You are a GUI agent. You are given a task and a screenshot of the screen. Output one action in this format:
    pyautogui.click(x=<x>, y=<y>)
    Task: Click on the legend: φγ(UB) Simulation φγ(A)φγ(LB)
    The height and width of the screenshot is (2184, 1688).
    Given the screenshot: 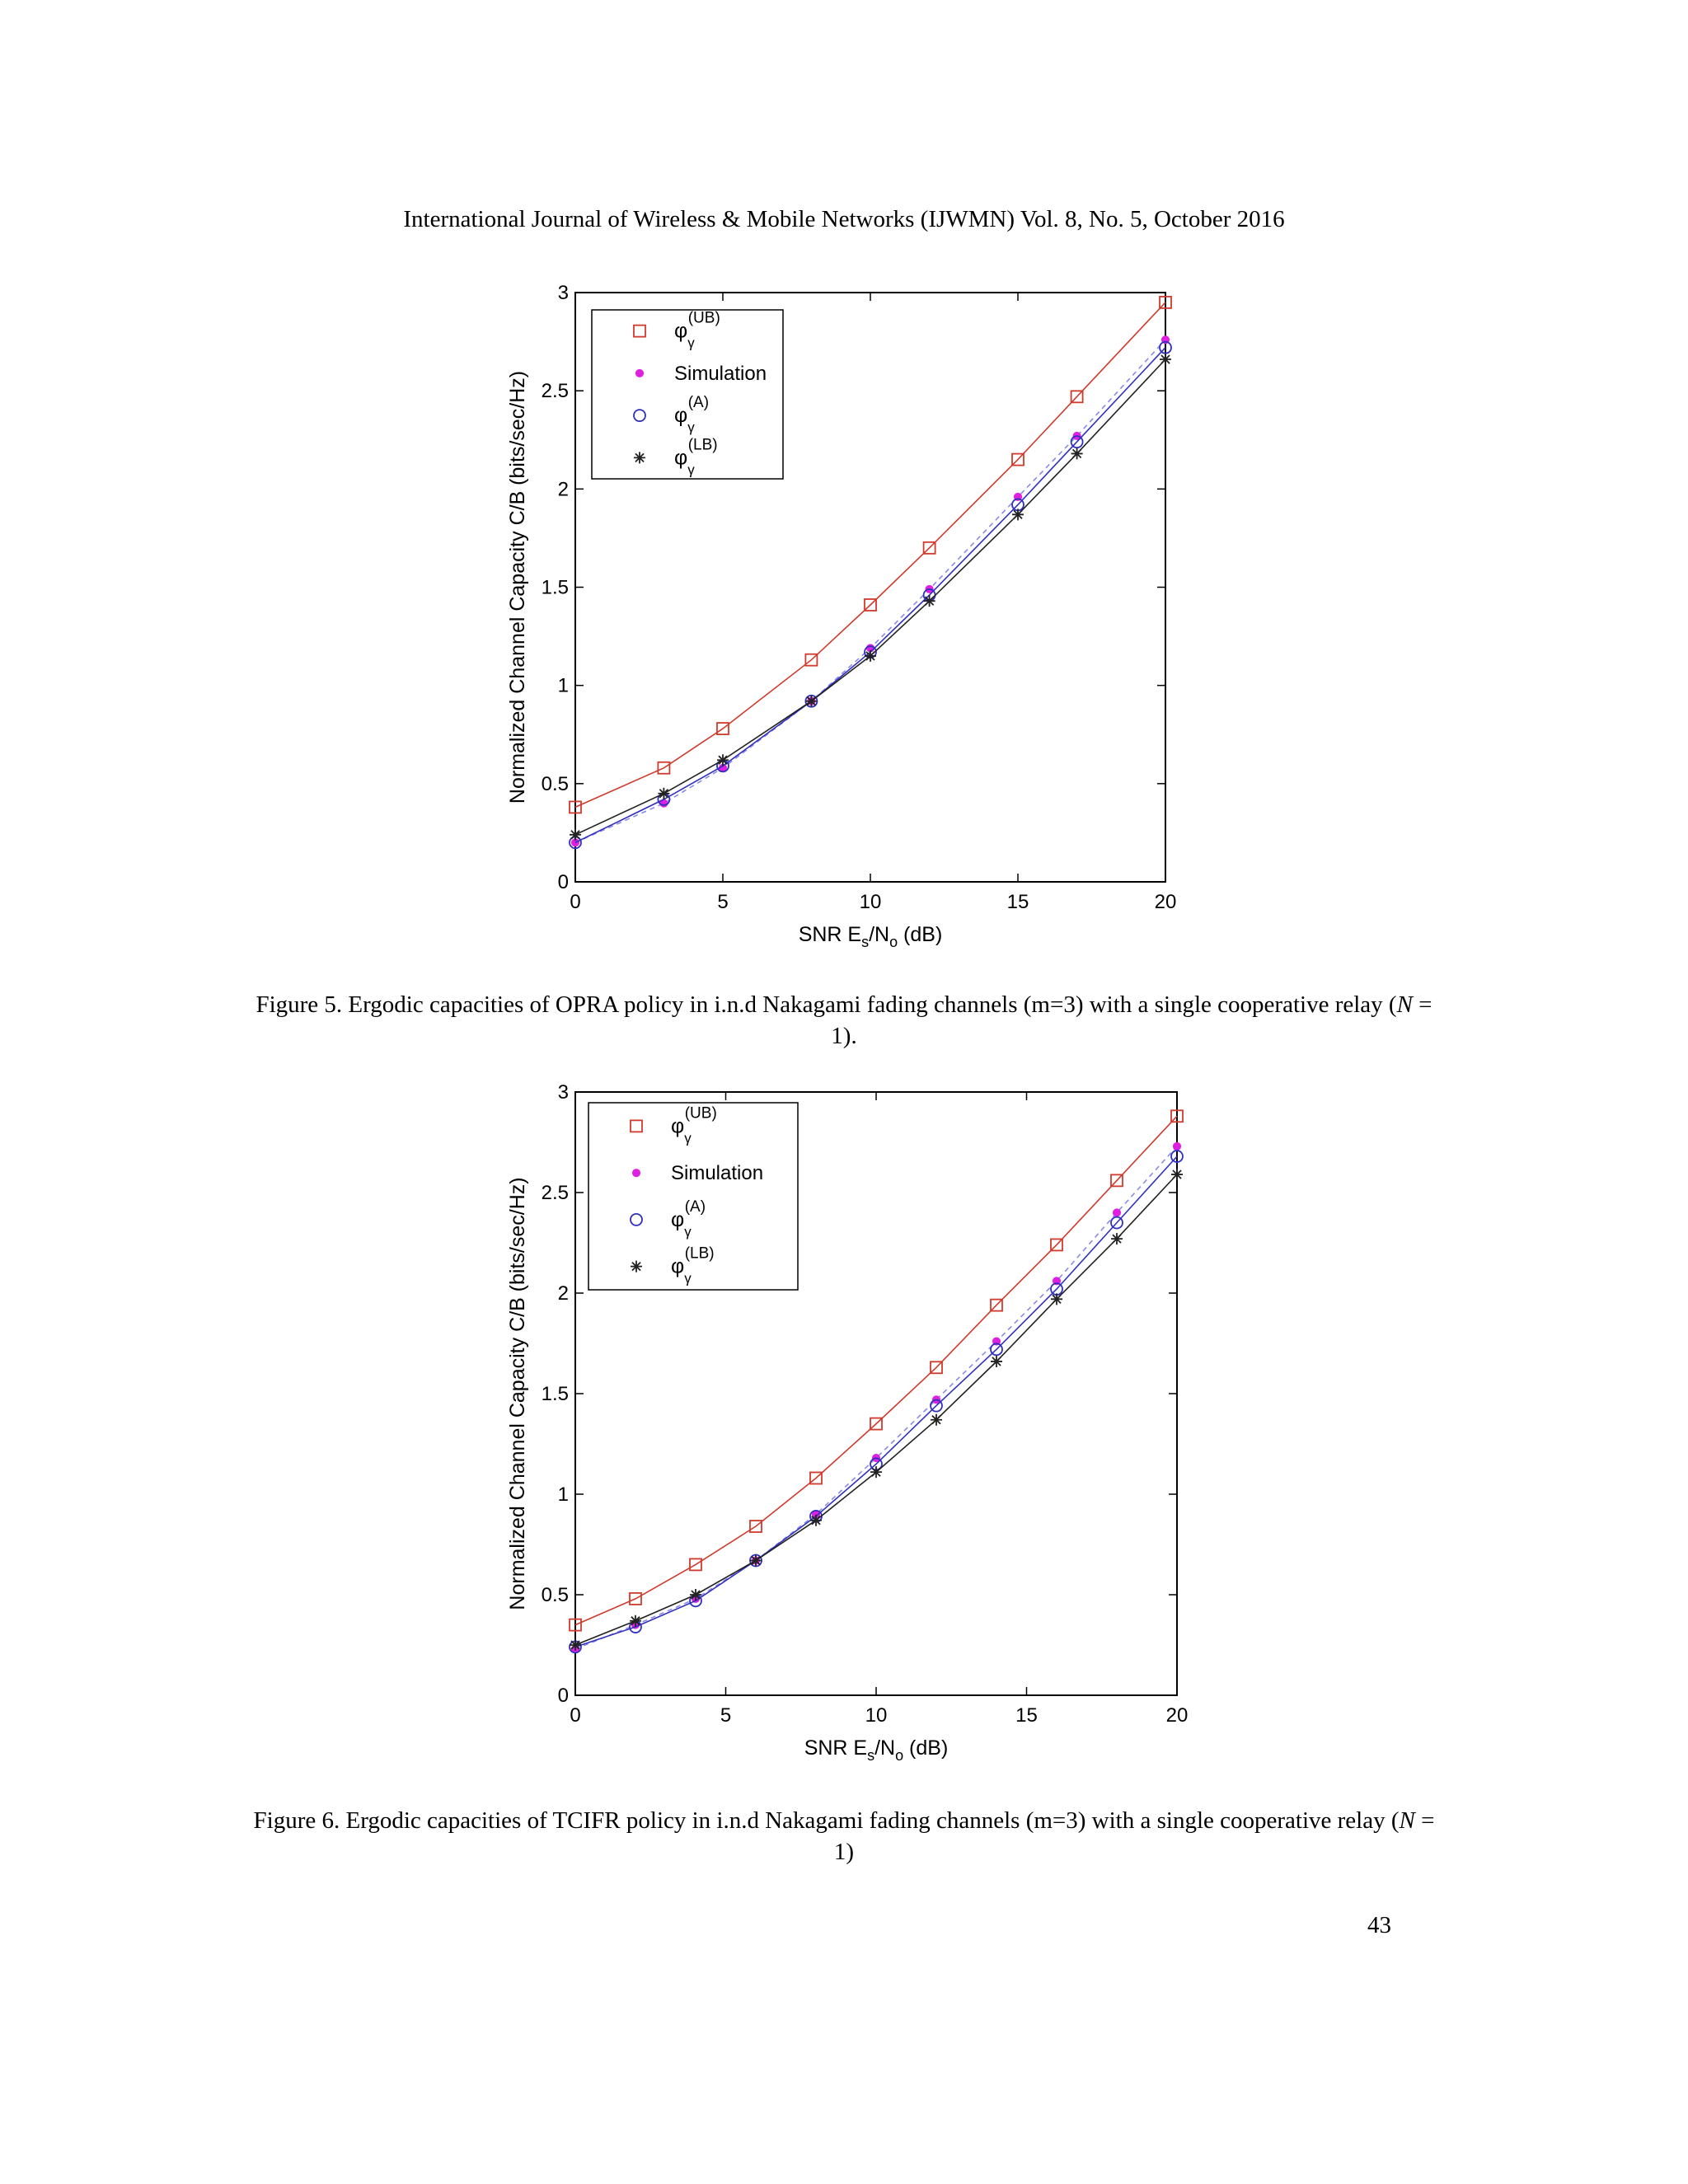 What is the action you would take?
    pyautogui.click(x=688, y=394)
    